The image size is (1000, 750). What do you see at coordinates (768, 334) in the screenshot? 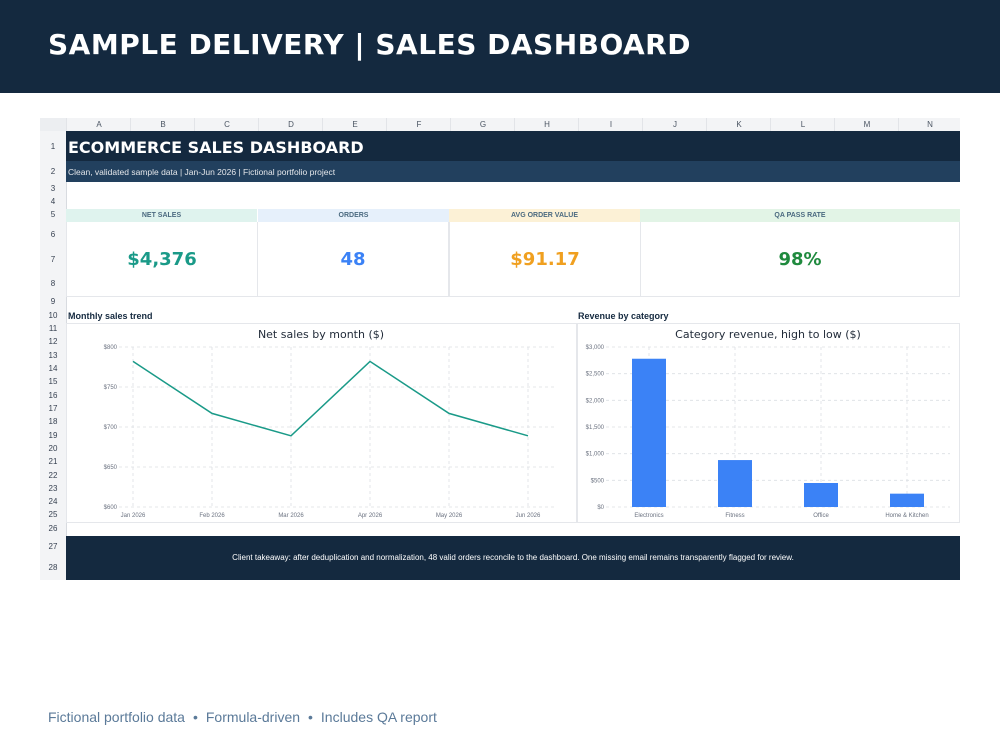
I see `bar-chart-title: Category revenue, high to low ($)` at bounding box center [768, 334].